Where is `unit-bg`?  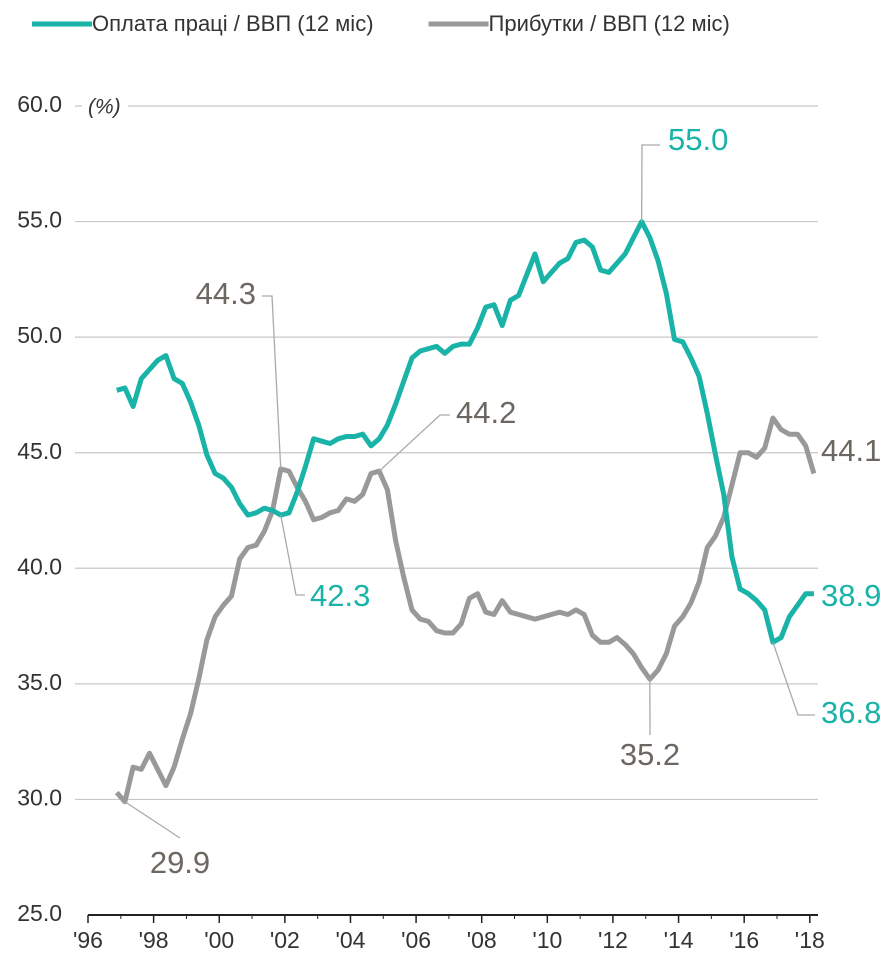 unit-bg is located at coordinates (105, 107).